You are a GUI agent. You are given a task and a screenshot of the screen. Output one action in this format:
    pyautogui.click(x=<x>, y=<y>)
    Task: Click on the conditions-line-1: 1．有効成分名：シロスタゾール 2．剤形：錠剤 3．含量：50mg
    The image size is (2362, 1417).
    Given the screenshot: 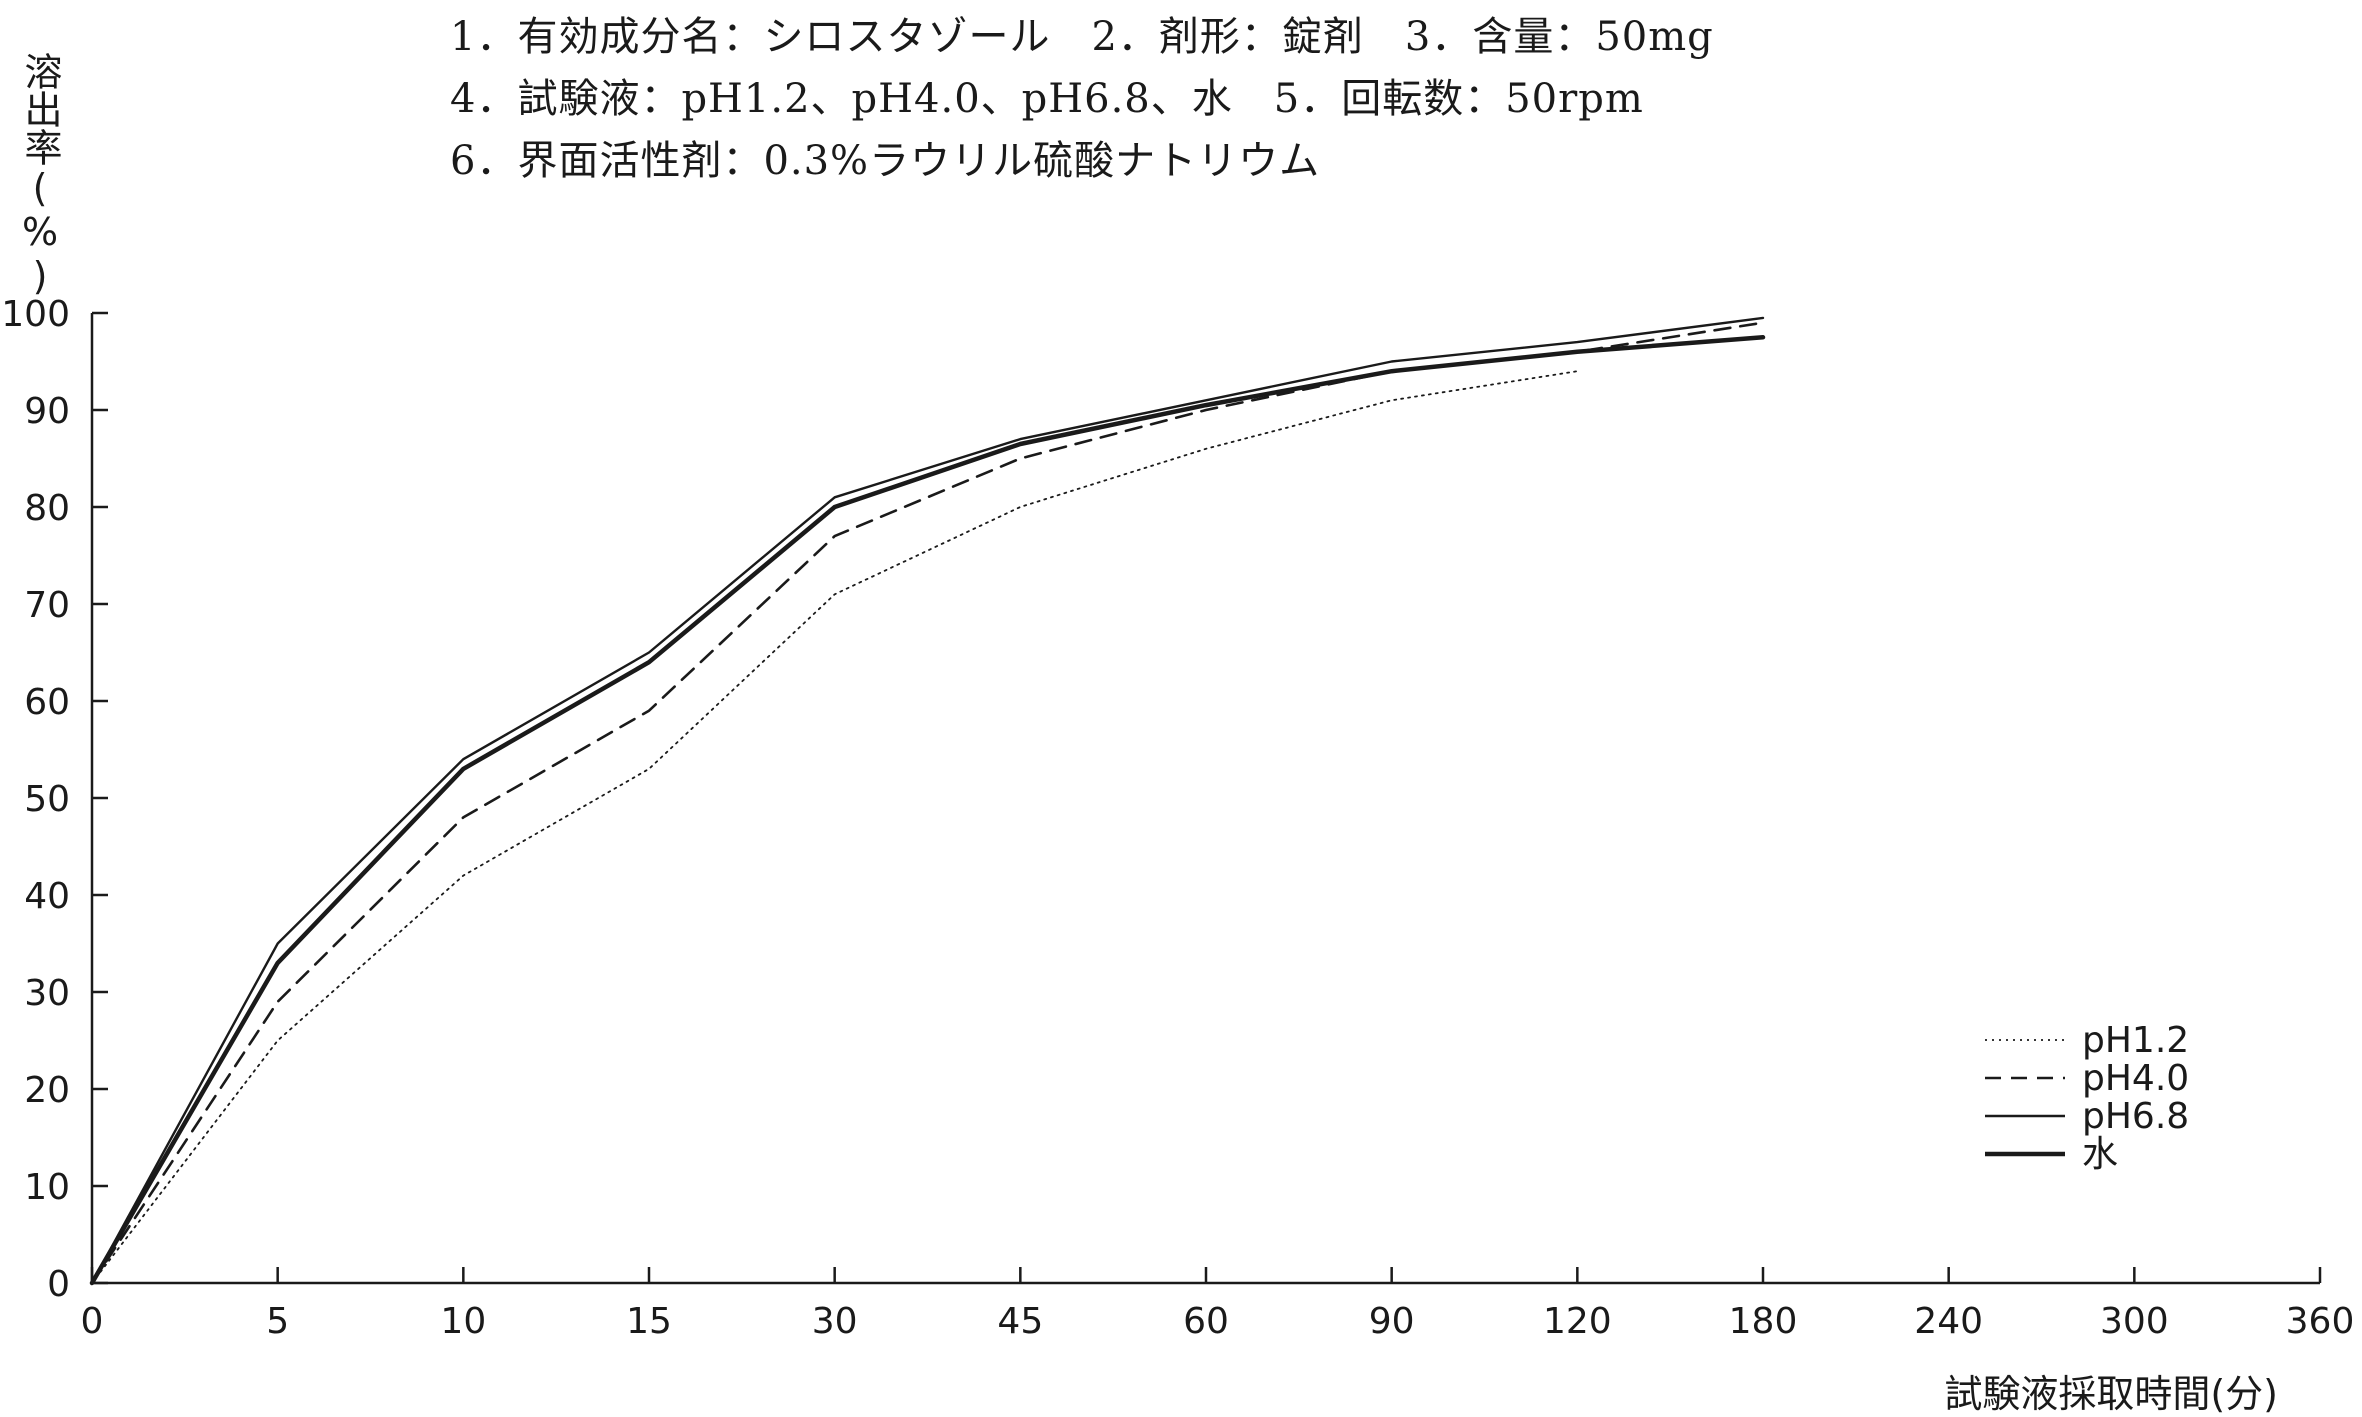 What is the action you would take?
    pyautogui.click(x=1082, y=37)
    